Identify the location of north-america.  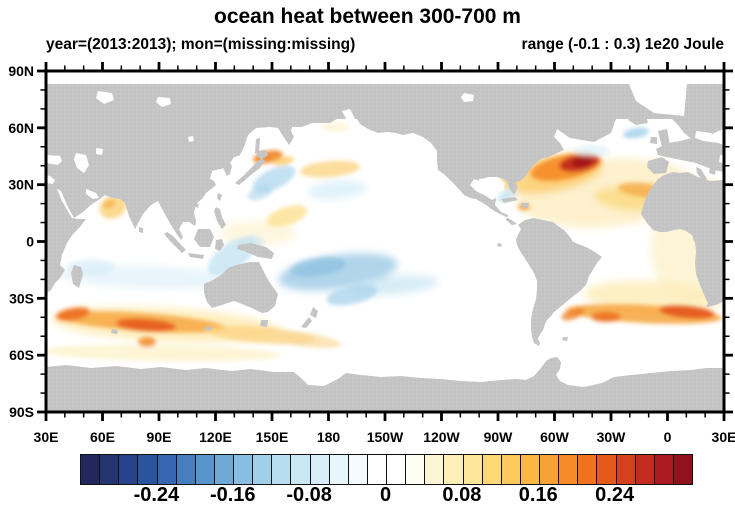
(460, 168).